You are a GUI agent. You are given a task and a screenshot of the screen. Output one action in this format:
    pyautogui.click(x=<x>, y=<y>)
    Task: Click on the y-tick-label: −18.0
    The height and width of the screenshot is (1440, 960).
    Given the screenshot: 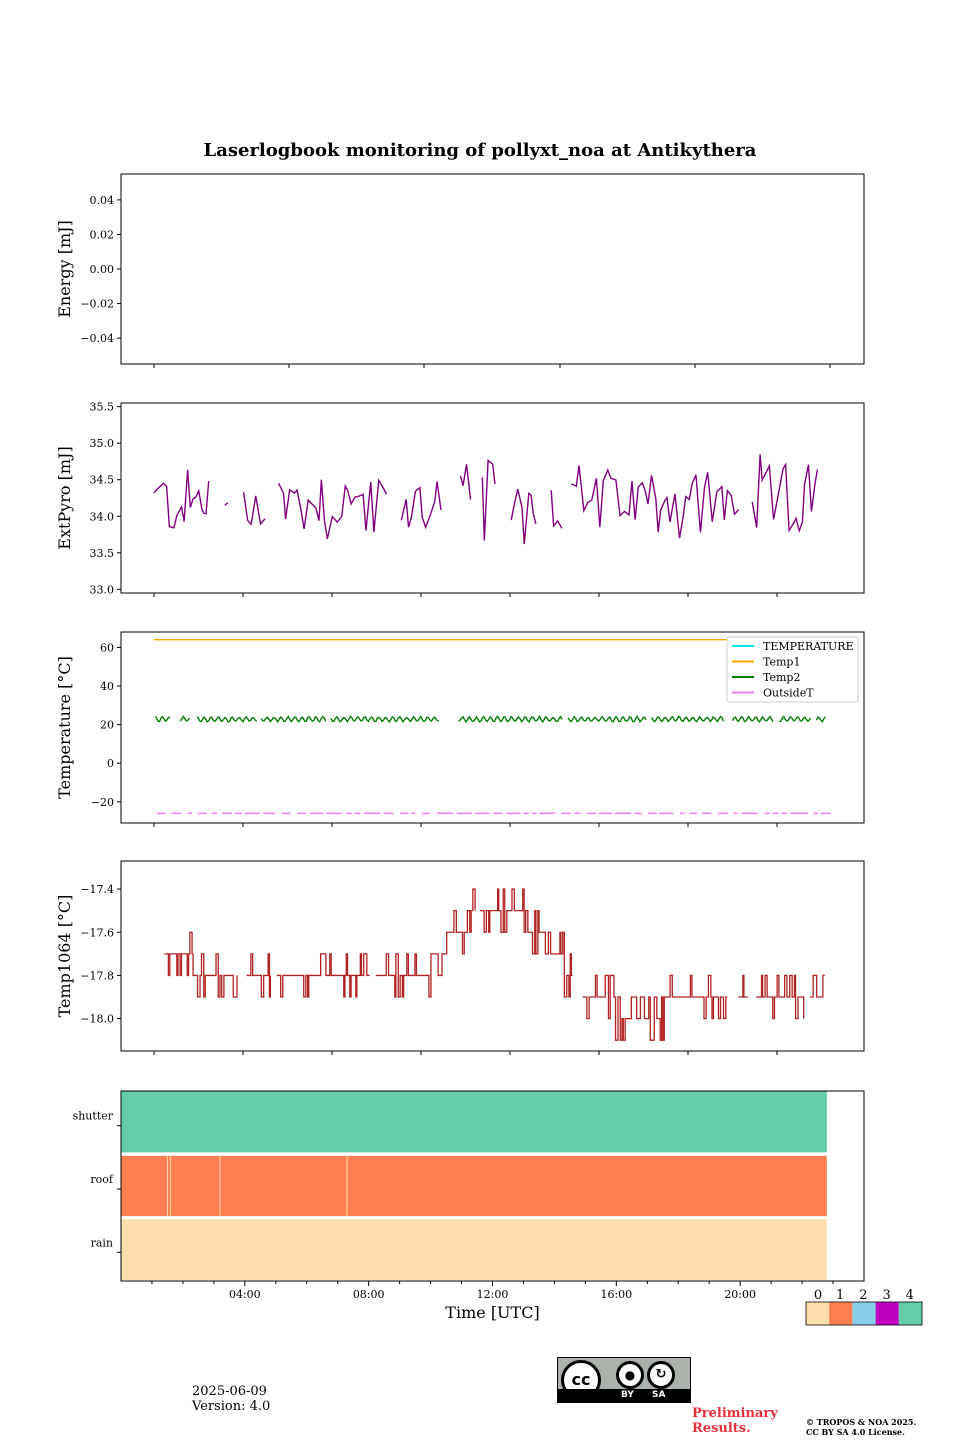 What is the action you would take?
    pyautogui.click(x=97, y=1019)
    